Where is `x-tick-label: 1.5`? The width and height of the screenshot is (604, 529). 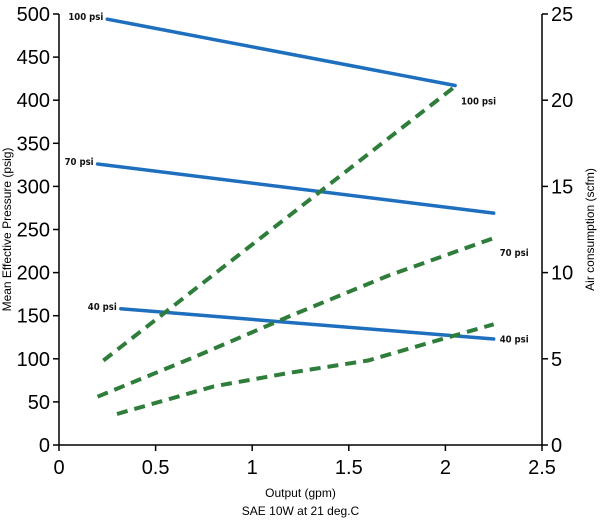 x-tick-label: 1.5 is located at coordinates (349, 468).